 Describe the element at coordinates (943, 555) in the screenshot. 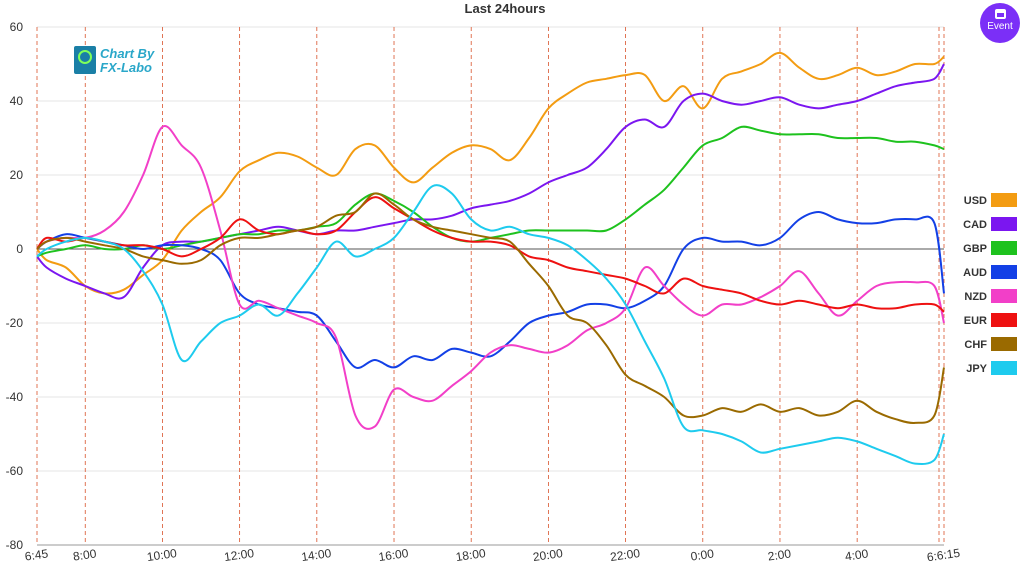

I see `x-tick-label: 6:6:15` at that location.